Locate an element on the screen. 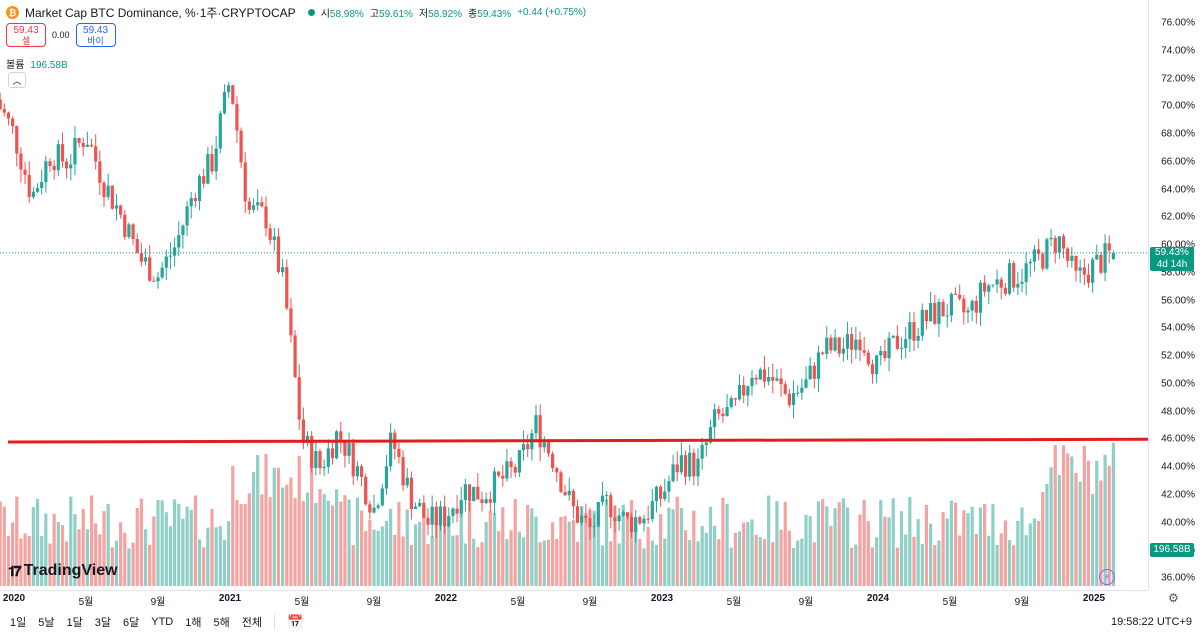 The image size is (1200, 637). range-button: 3달 is located at coordinates (102, 623).